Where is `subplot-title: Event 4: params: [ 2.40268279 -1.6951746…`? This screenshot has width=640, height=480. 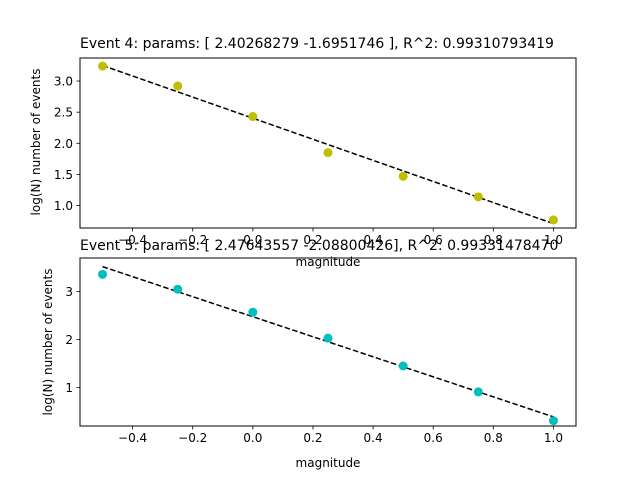
subplot-title: Event 4: params: [ 2.40268279 -1.6951746… is located at coordinates (317, 44).